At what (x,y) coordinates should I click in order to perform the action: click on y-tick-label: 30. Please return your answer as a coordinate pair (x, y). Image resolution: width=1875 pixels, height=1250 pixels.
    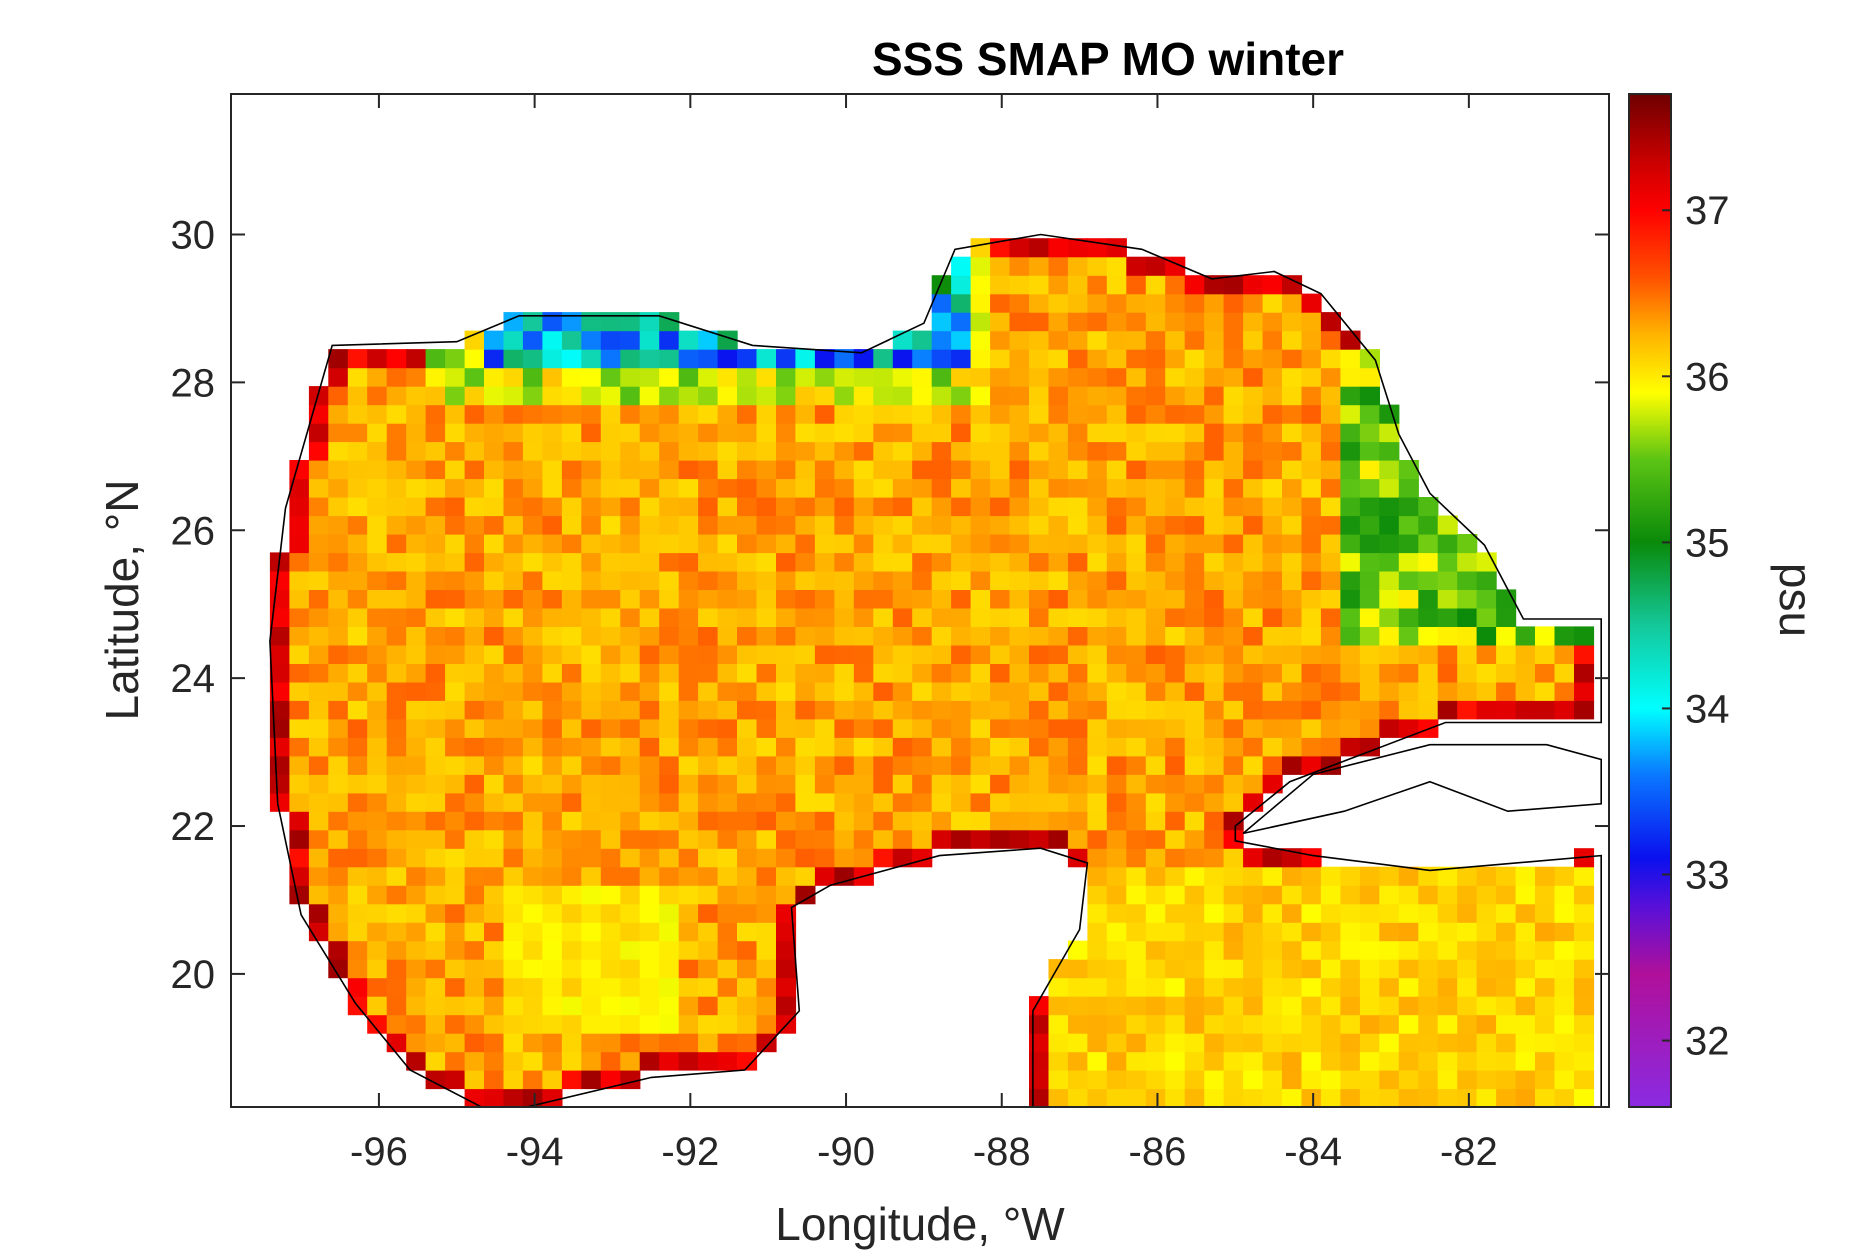
    Looking at the image, I should click on (193, 235).